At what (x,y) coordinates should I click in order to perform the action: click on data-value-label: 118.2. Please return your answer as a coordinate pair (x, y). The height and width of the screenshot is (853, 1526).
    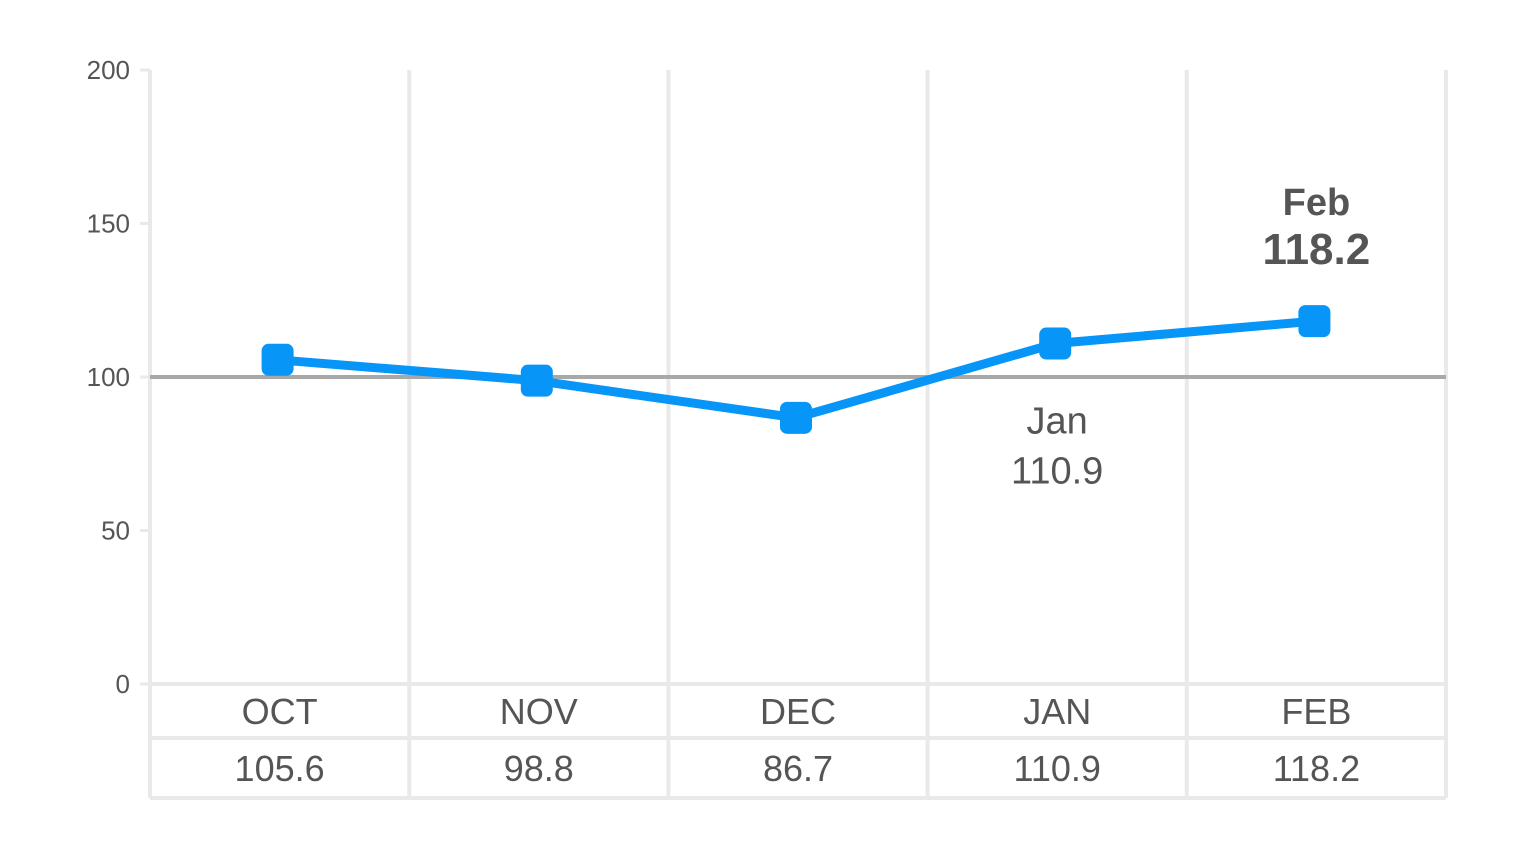
    Looking at the image, I should click on (1316, 768).